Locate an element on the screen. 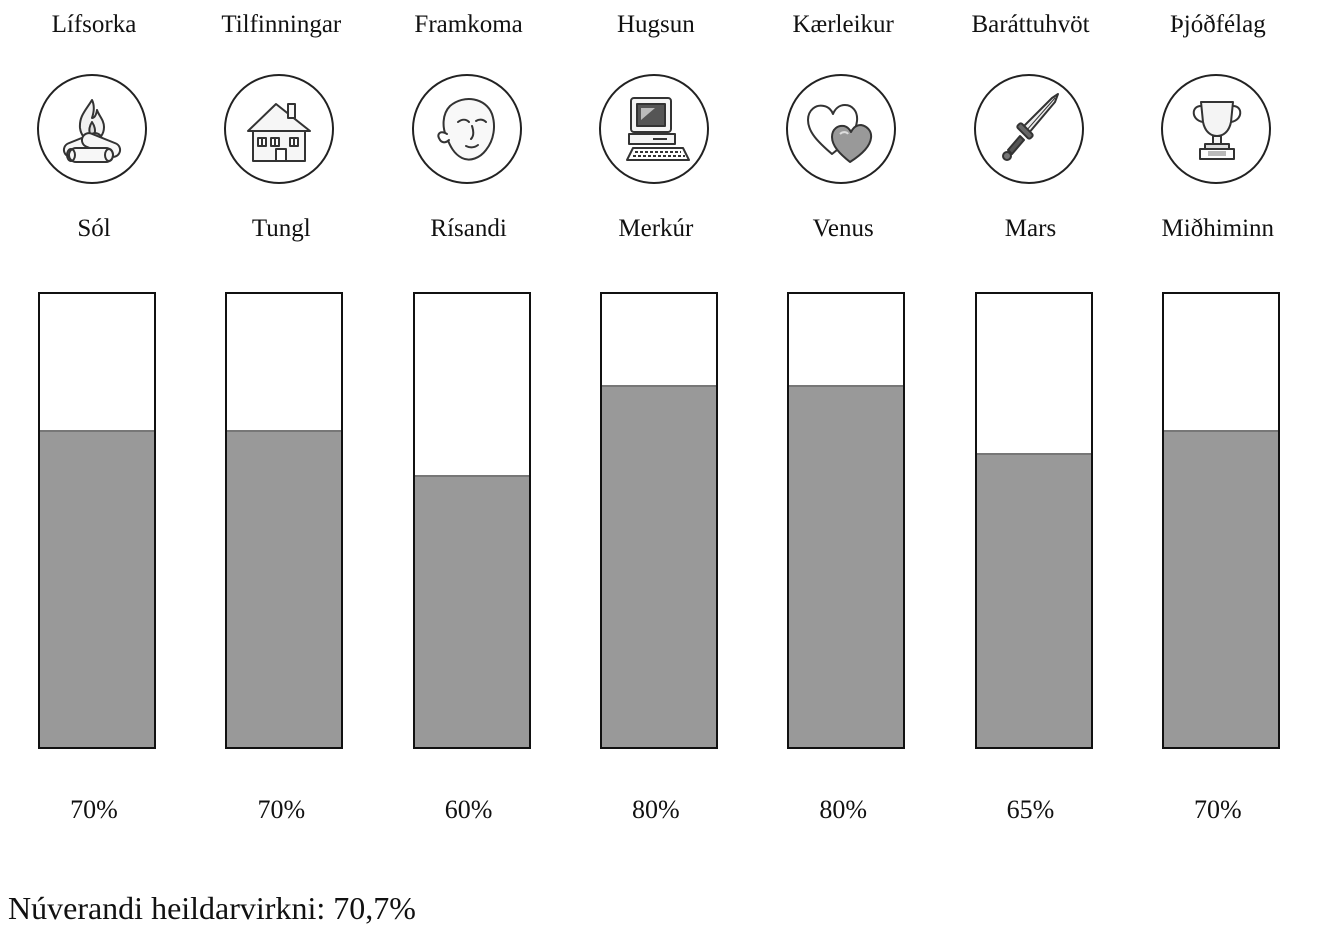 The width and height of the screenshot is (1326, 938). theme-label: Kærleikur is located at coordinates (843, 24).